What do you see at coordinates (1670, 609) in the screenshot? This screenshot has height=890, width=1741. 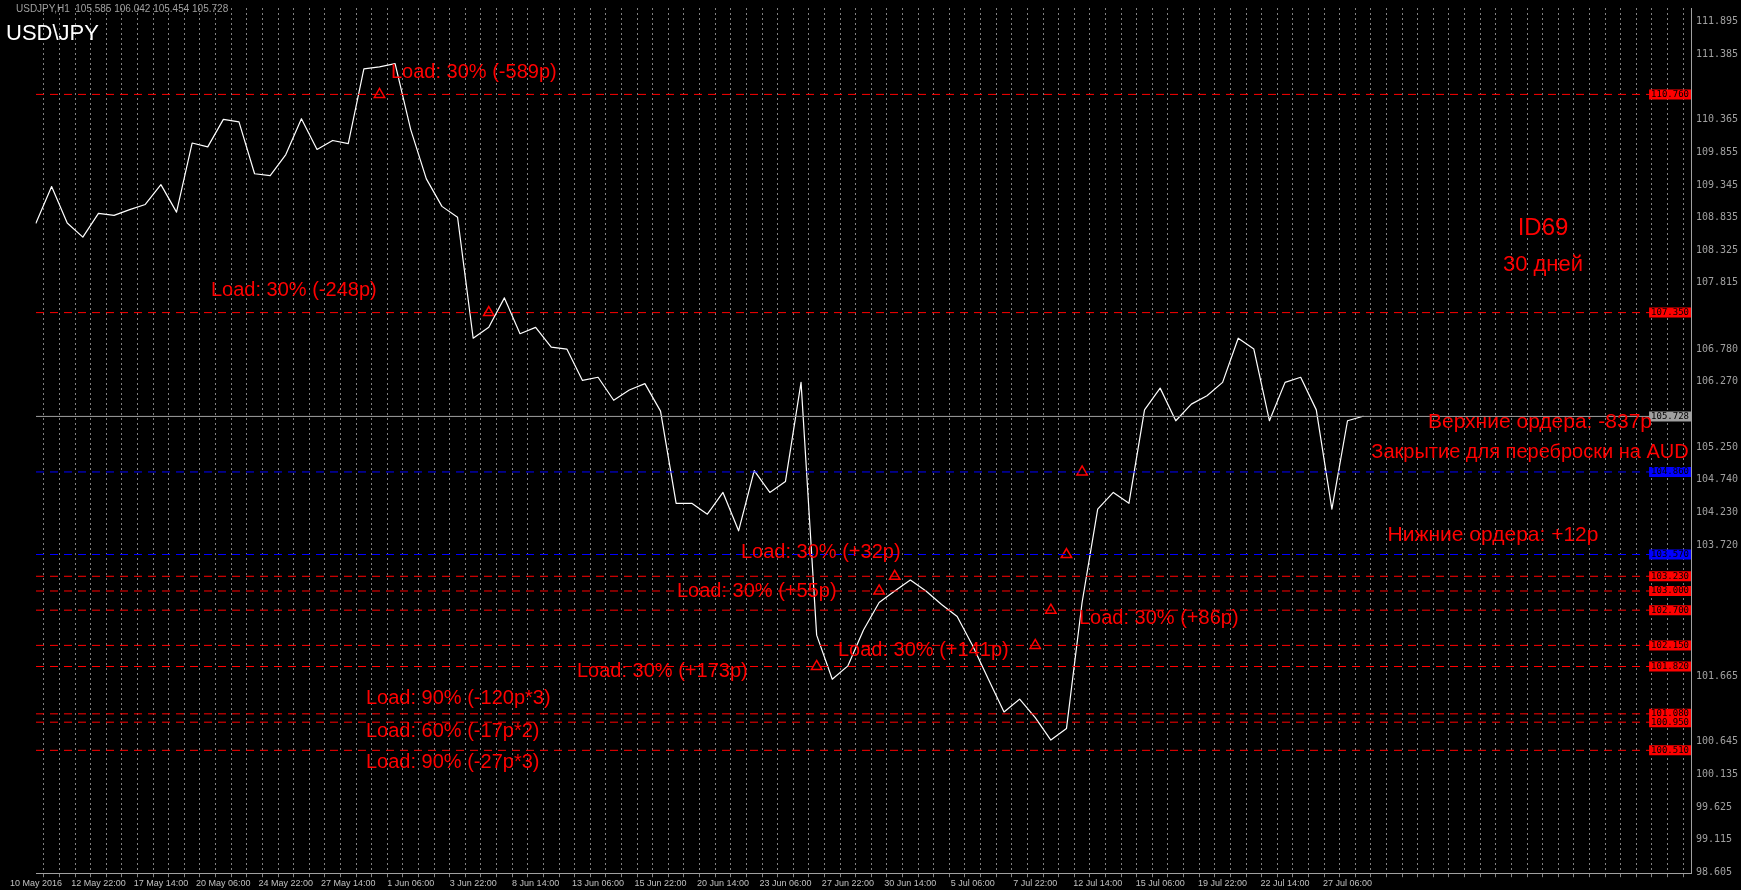 I see `ref-line-label: 102.700` at bounding box center [1670, 609].